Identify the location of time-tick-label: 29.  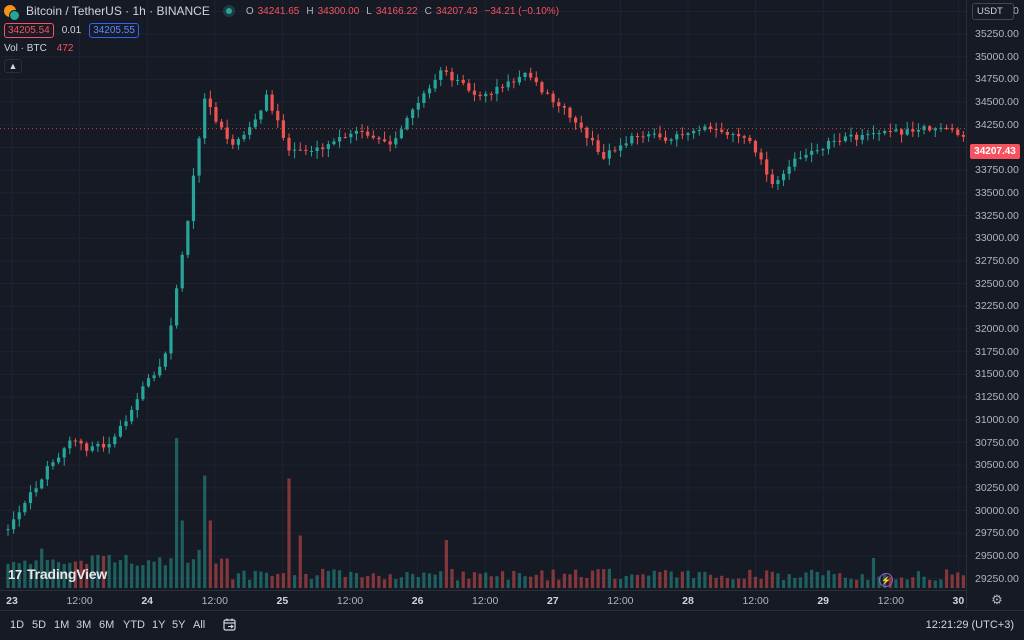
(823, 601).